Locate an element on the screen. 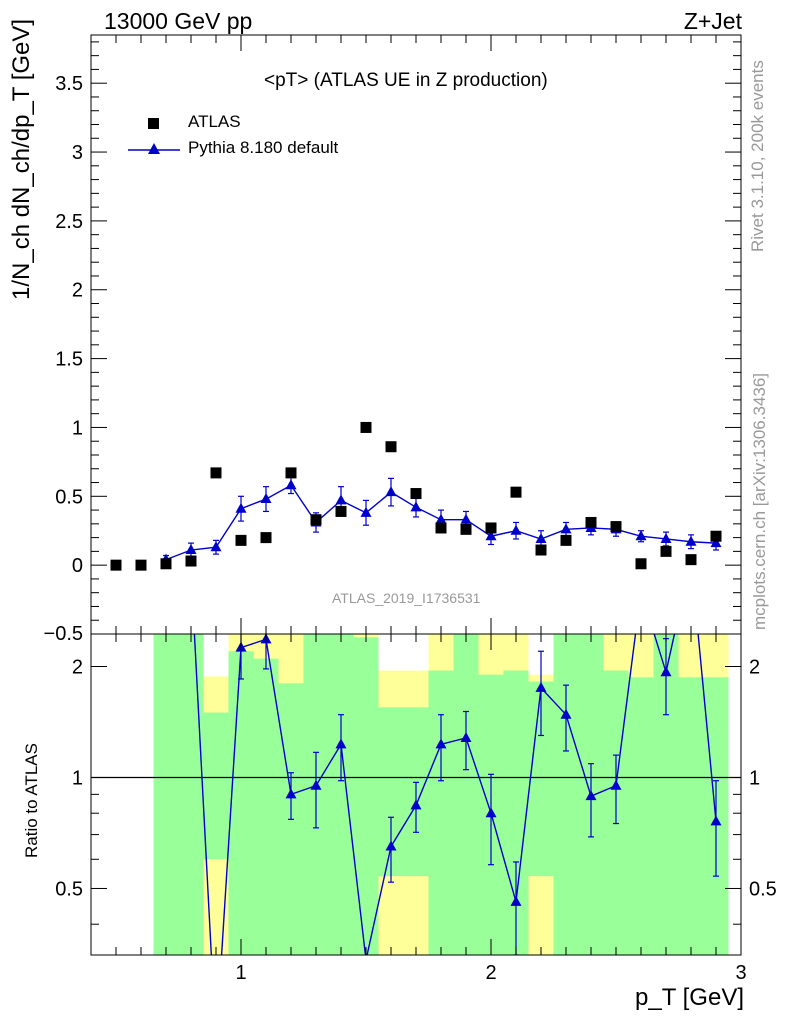 The width and height of the screenshot is (786, 1024). x-axis-title: p_T [GeV] is located at coordinates (689, 997).